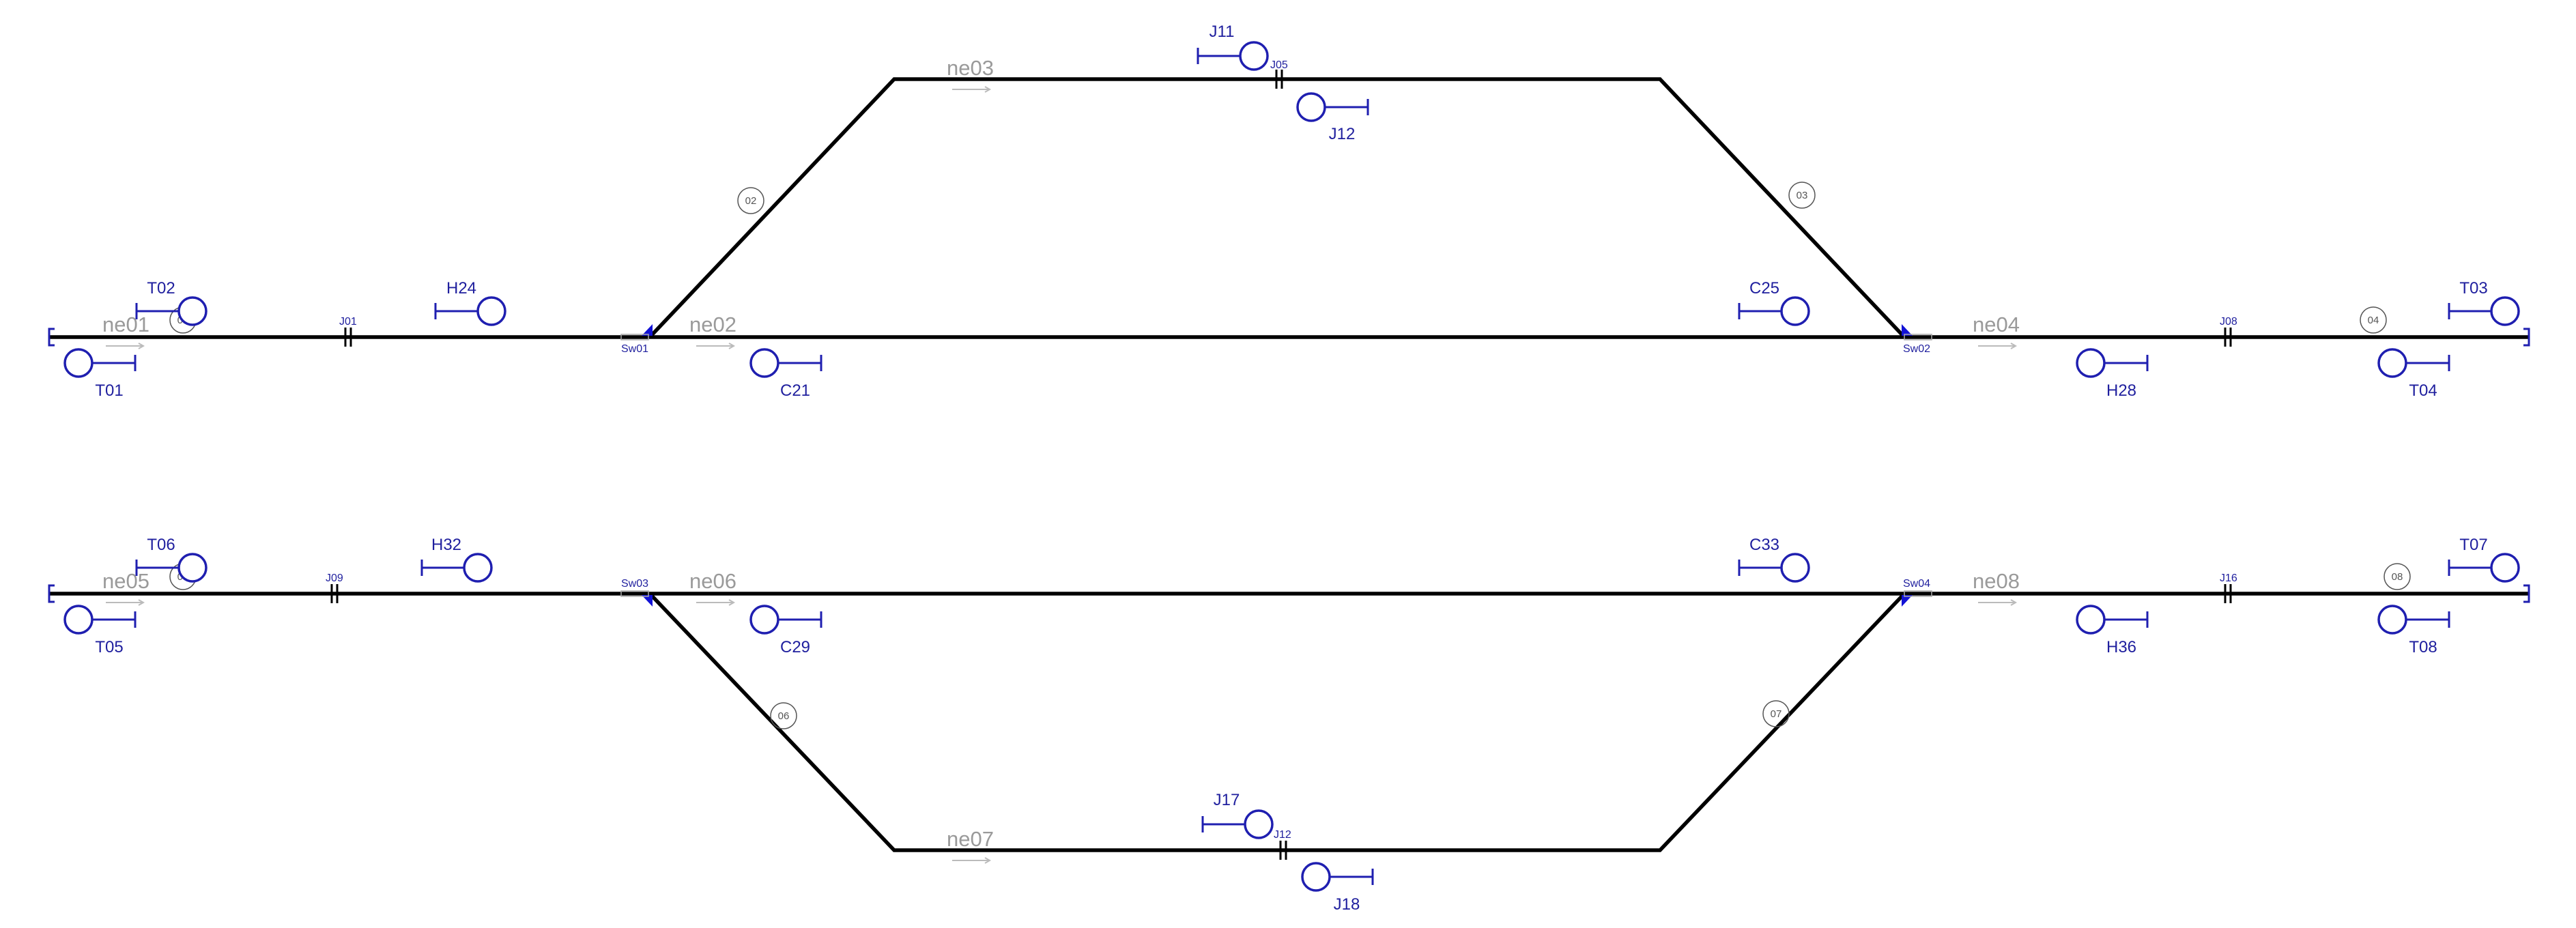 Image resolution: width=2576 pixels, height=928 pixels. I want to click on svg-text: 07, so click(1776, 714).